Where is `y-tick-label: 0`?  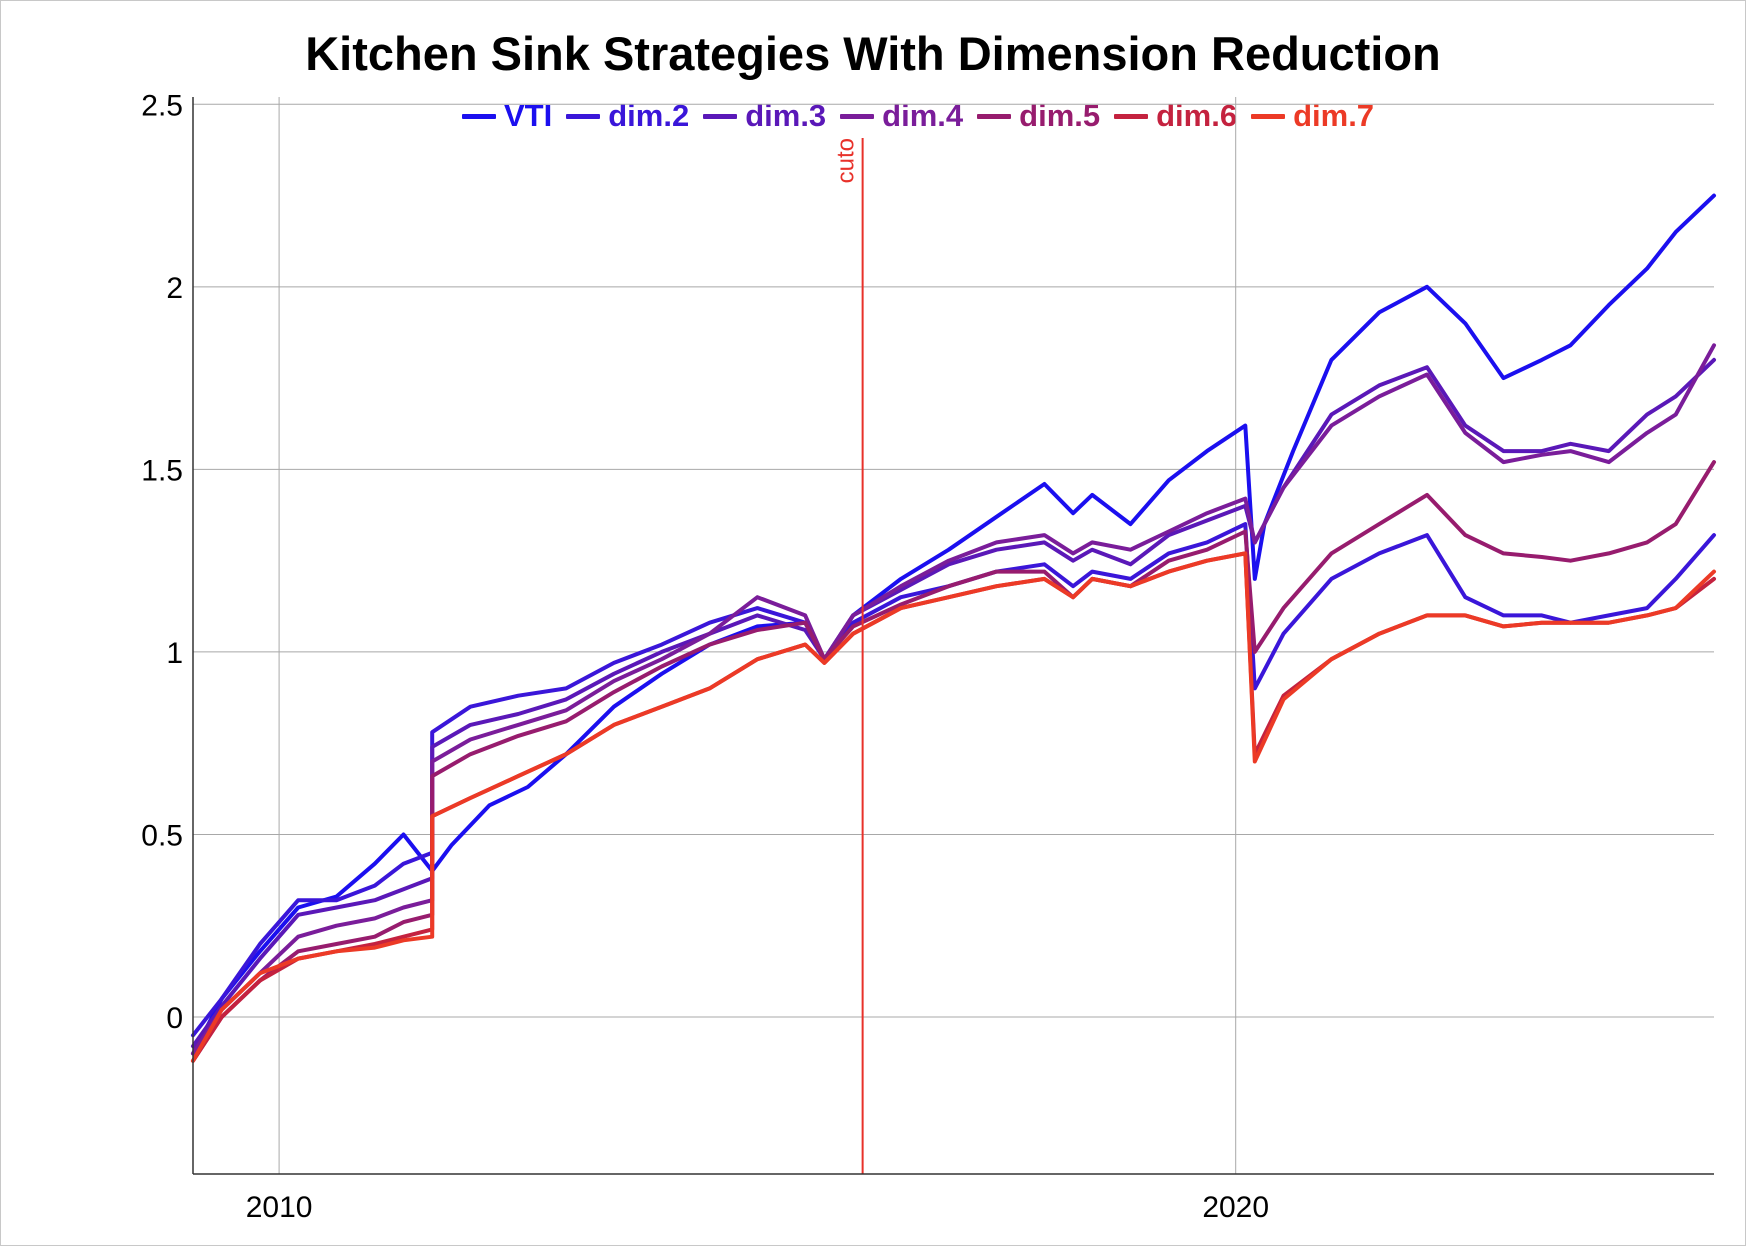 y-tick-label: 0 is located at coordinates (174, 1018).